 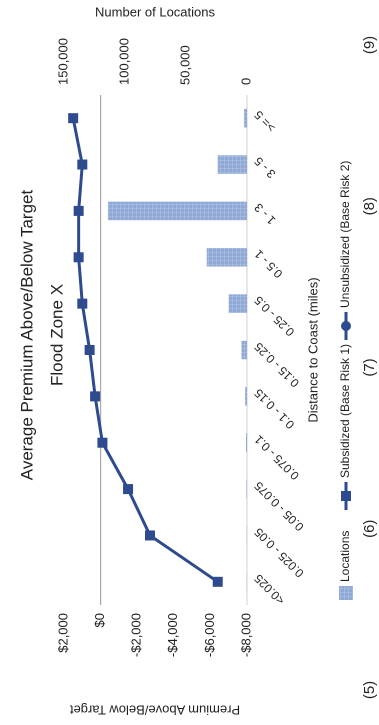 What do you see at coordinates (312, 349) in the screenshot?
I see `x-axis-title: Distance to Coast (miles)` at bounding box center [312, 349].